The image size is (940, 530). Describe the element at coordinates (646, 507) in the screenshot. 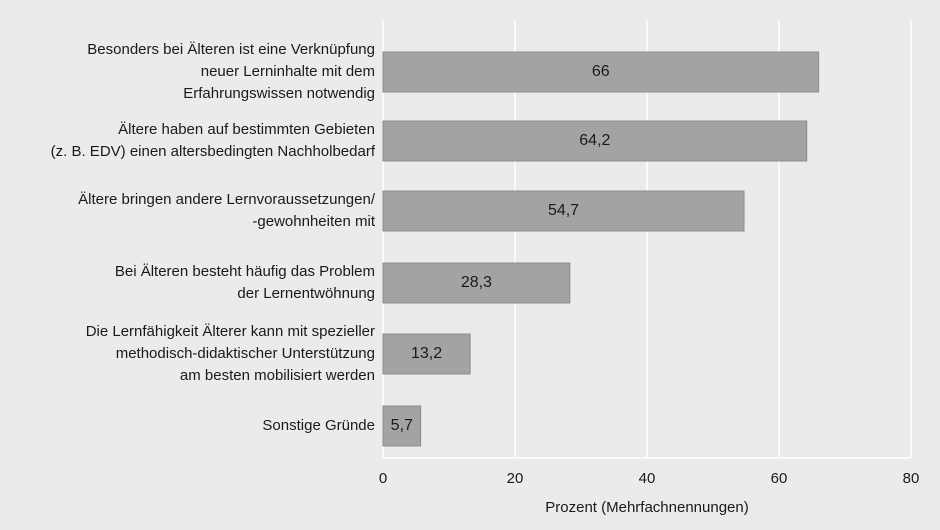

I see `x-axis-title: Prozent (Mehrfachnennungen)` at that location.